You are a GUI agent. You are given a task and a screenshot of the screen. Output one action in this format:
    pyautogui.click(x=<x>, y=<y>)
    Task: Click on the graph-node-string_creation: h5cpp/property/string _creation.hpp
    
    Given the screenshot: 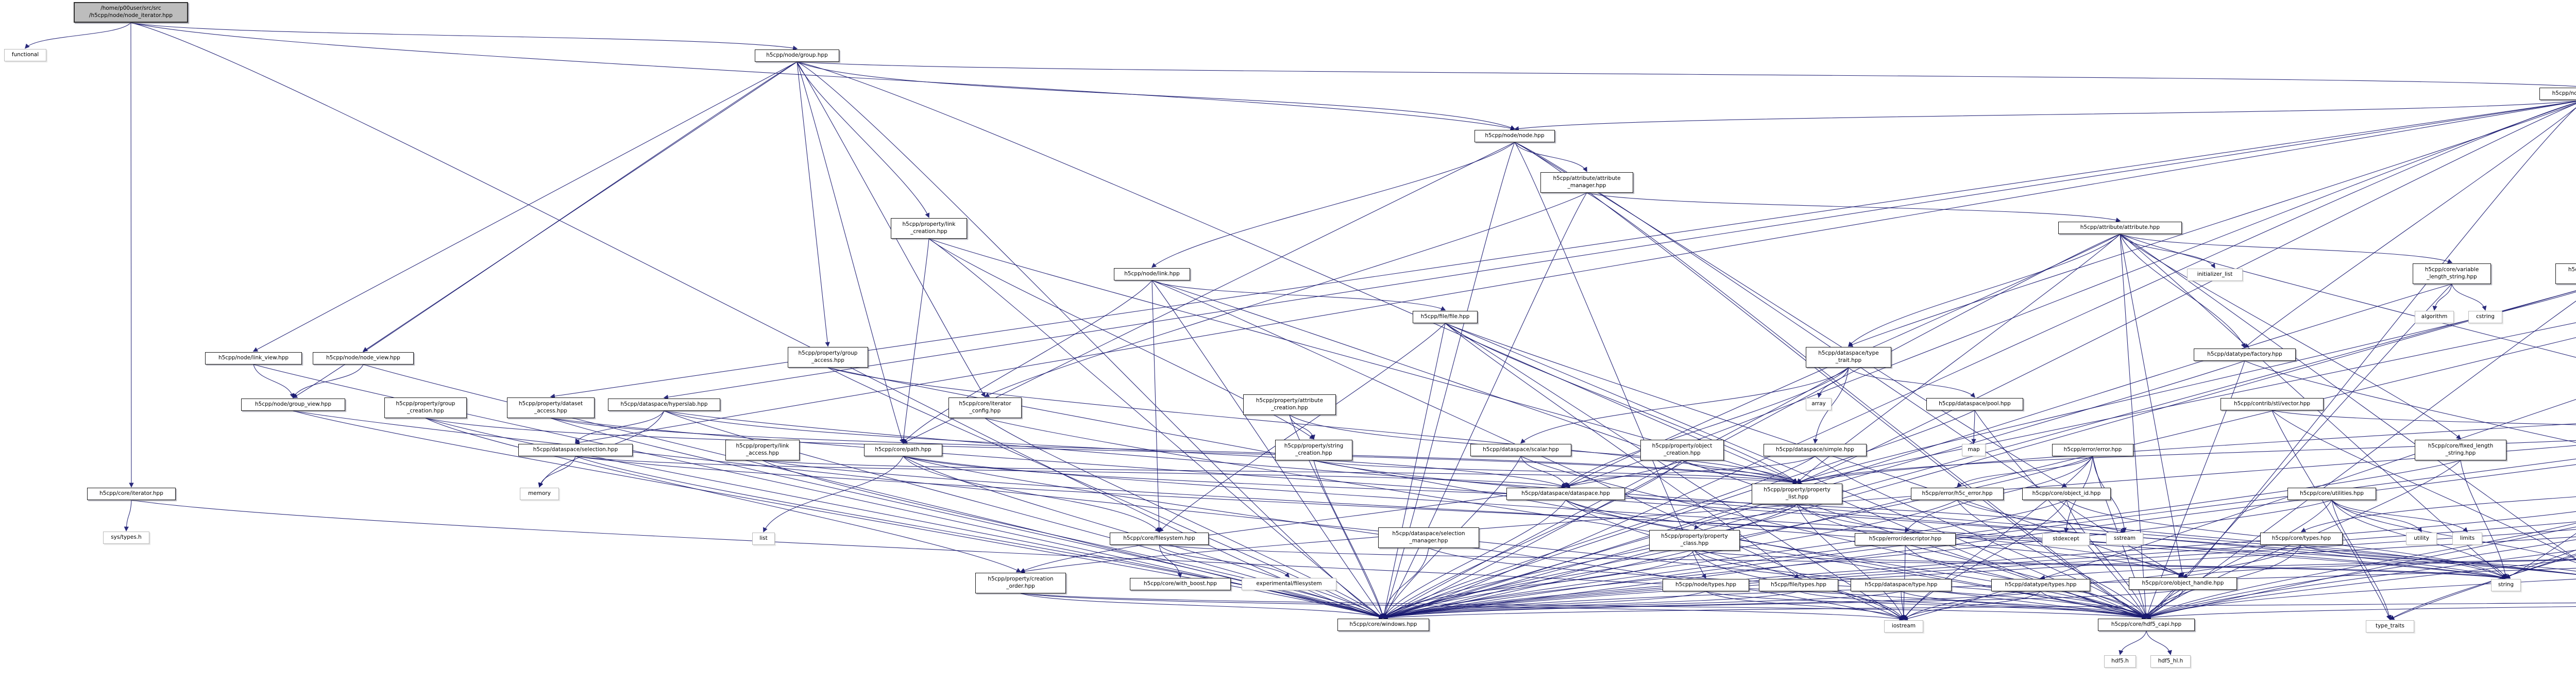 What is the action you would take?
    pyautogui.click(x=1313, y=450)
    